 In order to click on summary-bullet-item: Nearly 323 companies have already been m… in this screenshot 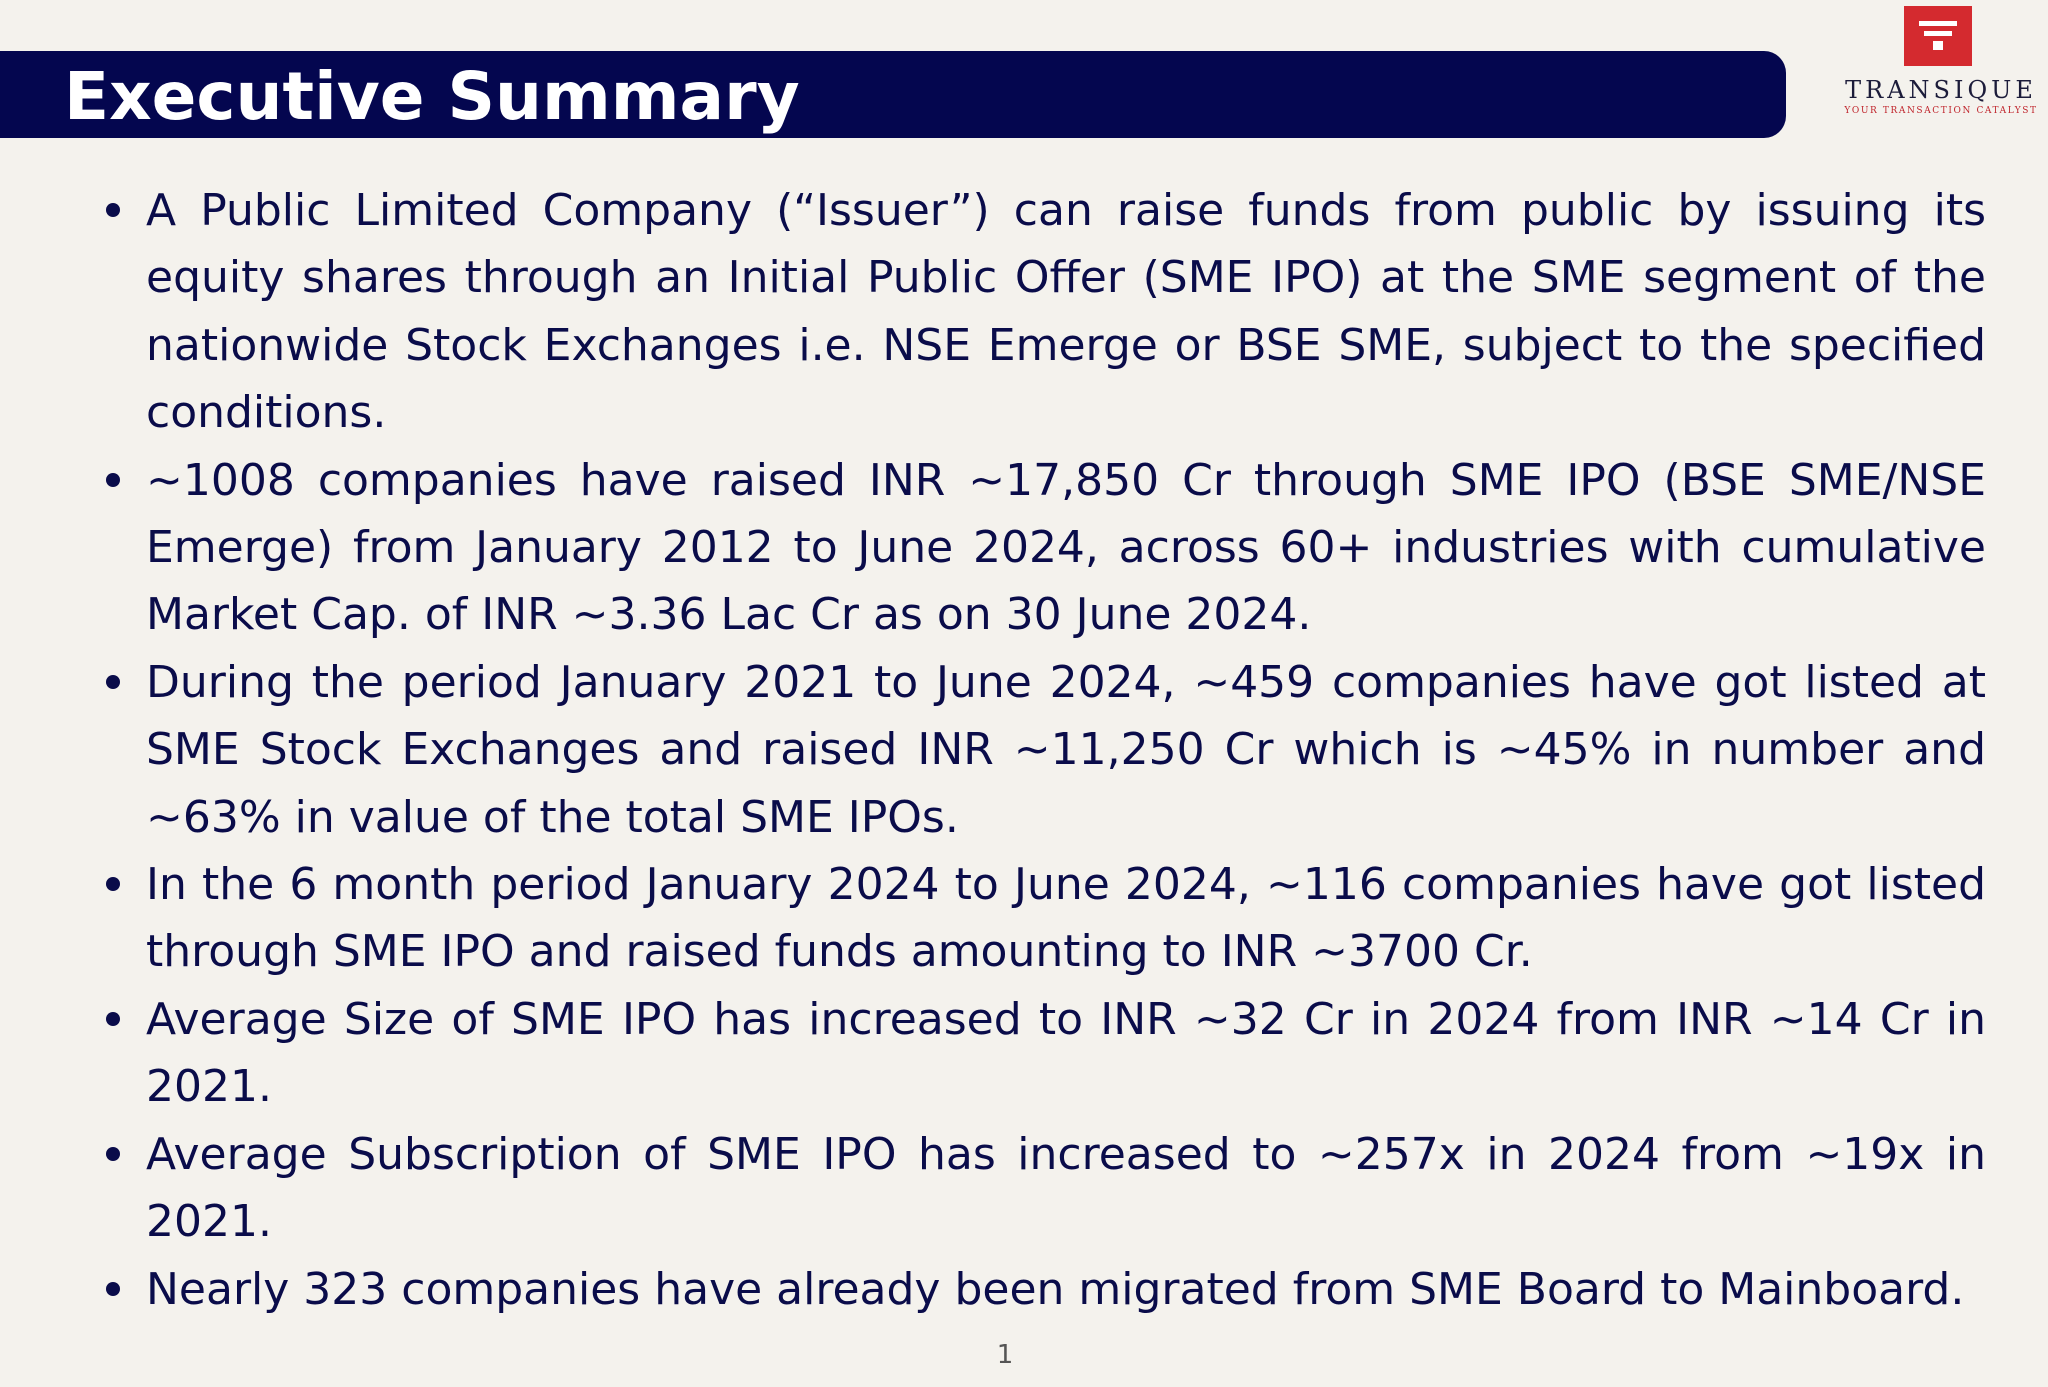, I will do `click(1046, 1289)`.